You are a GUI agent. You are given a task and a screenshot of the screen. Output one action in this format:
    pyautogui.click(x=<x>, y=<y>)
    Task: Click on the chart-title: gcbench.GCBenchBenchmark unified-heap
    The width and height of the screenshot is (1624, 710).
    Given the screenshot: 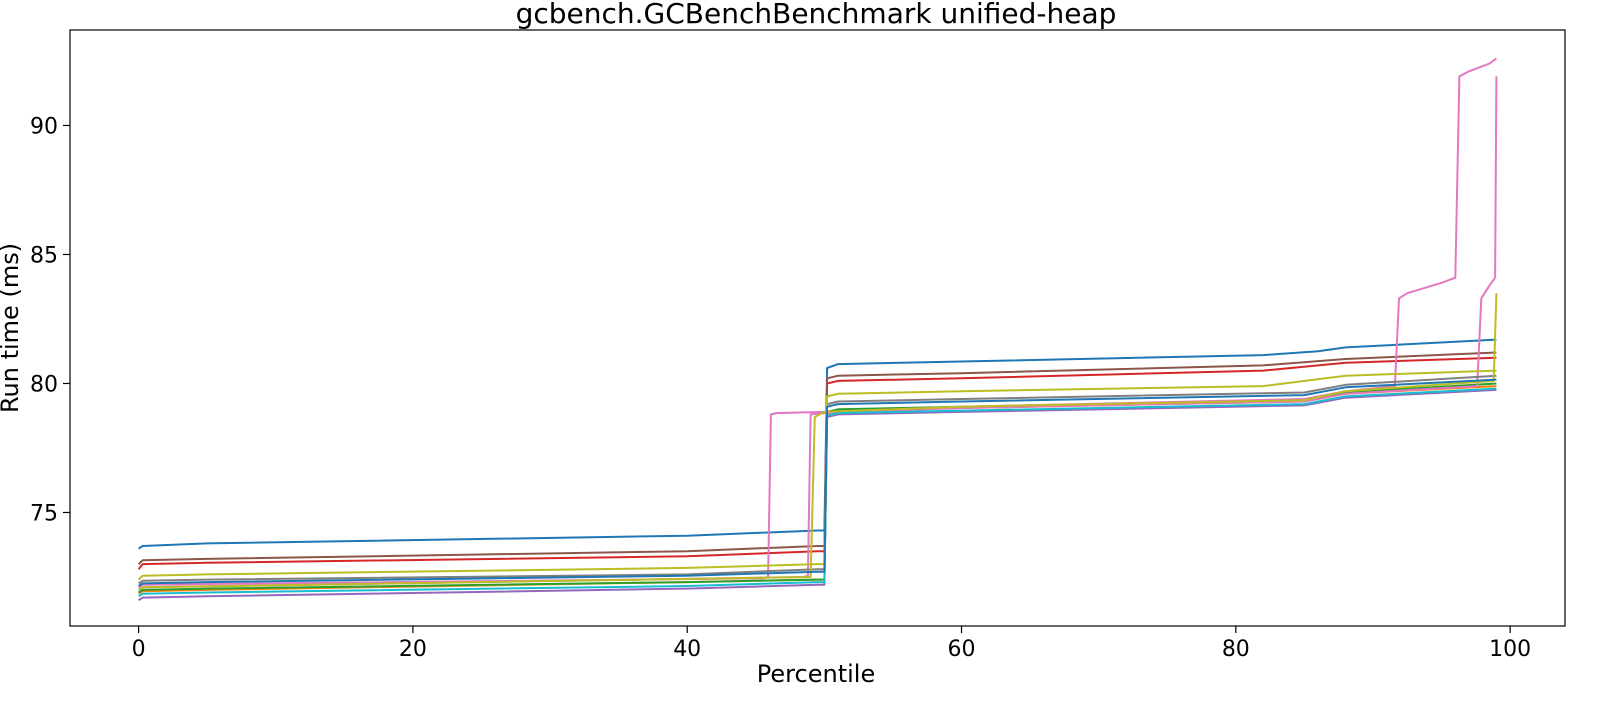 What is the action you would take?
    pyautogui.click(x=816, y=15)
    